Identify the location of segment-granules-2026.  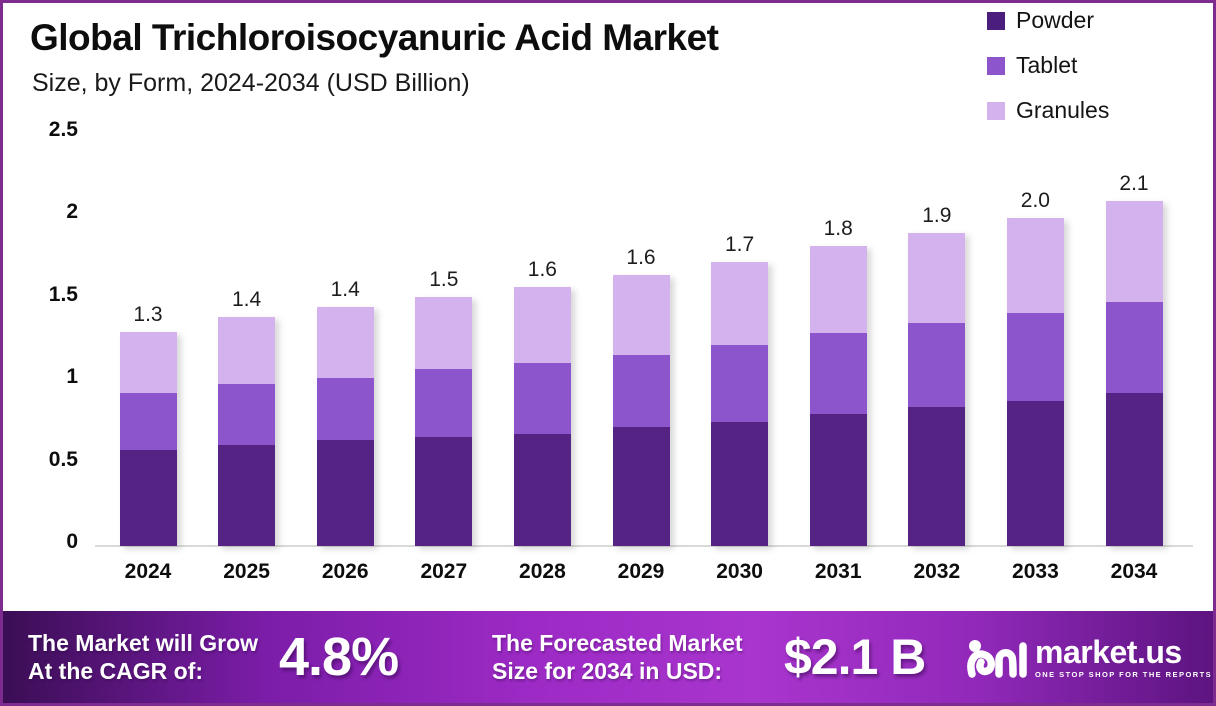
(345, 342).